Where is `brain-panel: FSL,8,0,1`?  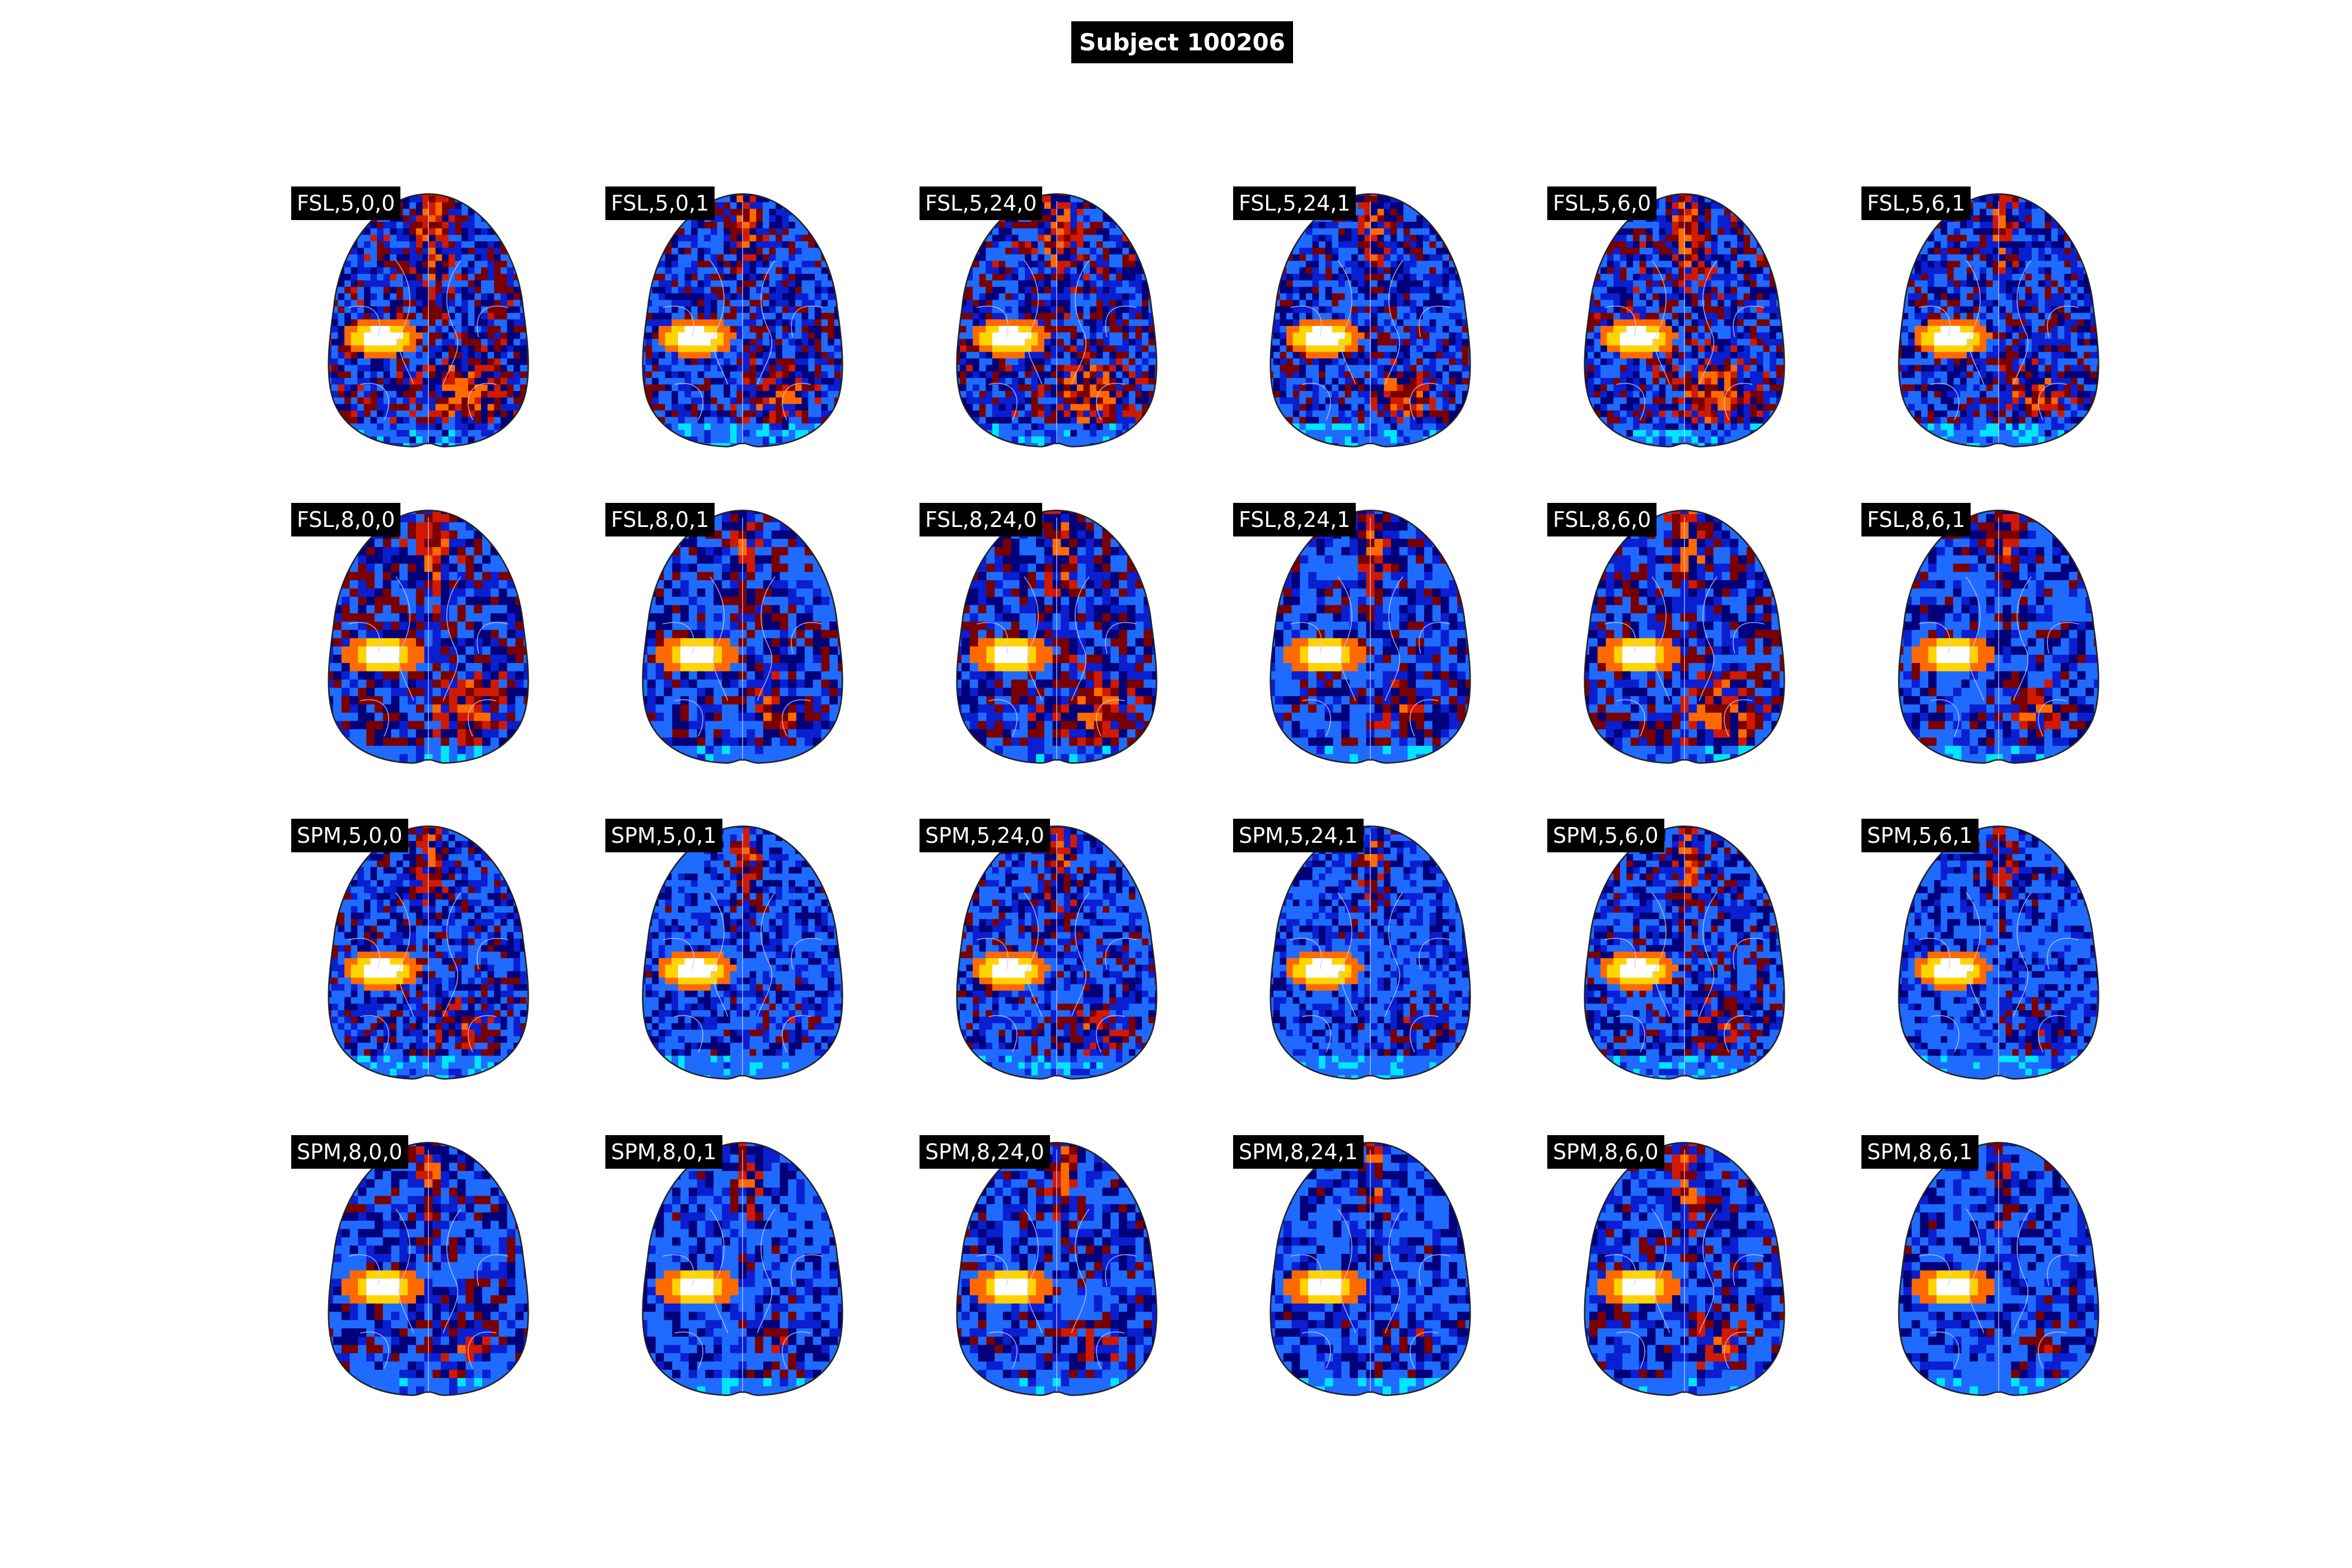
brain-panel: FSL,8,0,1 is located at coordinates (762, 637).